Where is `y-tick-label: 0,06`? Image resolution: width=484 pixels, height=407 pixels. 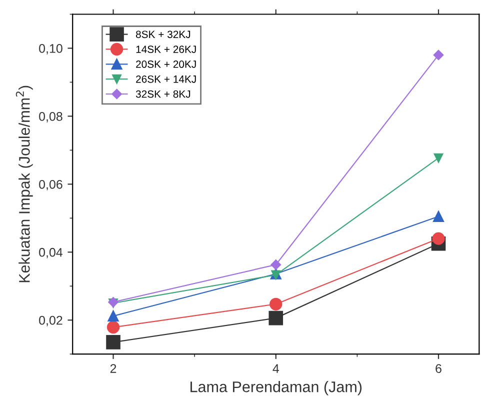 y-tick-label: 0,06 is located at coordinates (50, 185).